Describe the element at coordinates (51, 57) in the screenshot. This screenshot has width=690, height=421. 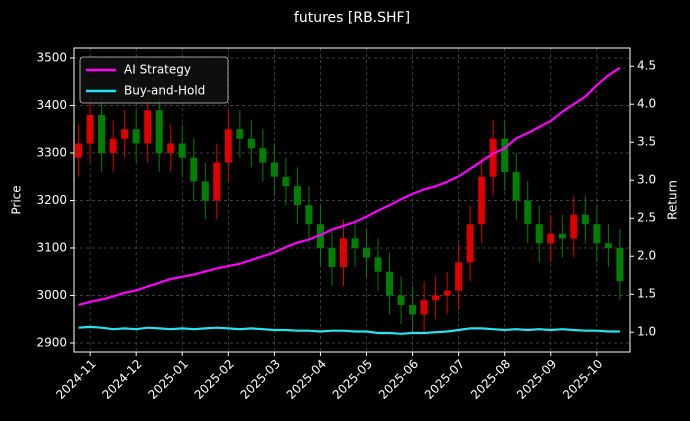
I see `y-tick-label: 3500` at that location.